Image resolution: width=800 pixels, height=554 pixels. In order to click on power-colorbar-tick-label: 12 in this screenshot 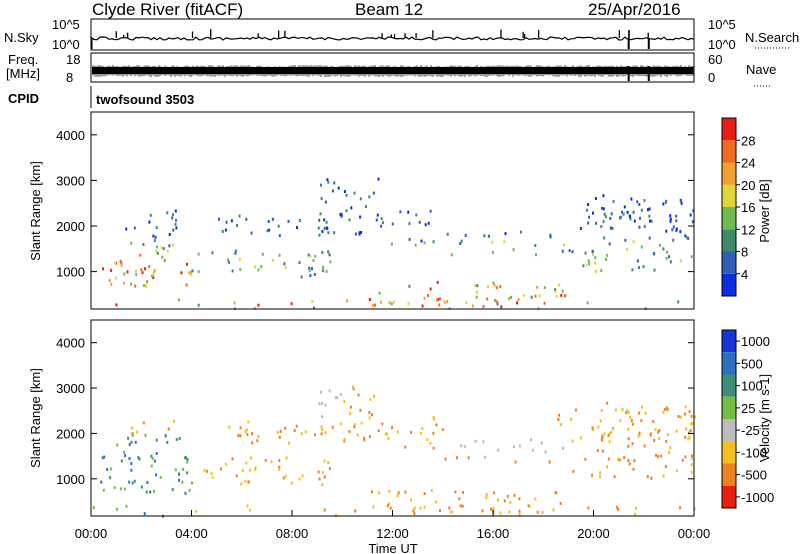, I will do `click(748, 229)`.